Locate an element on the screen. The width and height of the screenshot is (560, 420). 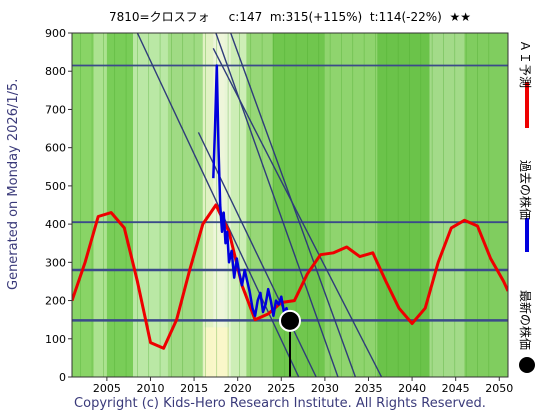
y-tick-label: 400 is located at coordinates (55, 224).